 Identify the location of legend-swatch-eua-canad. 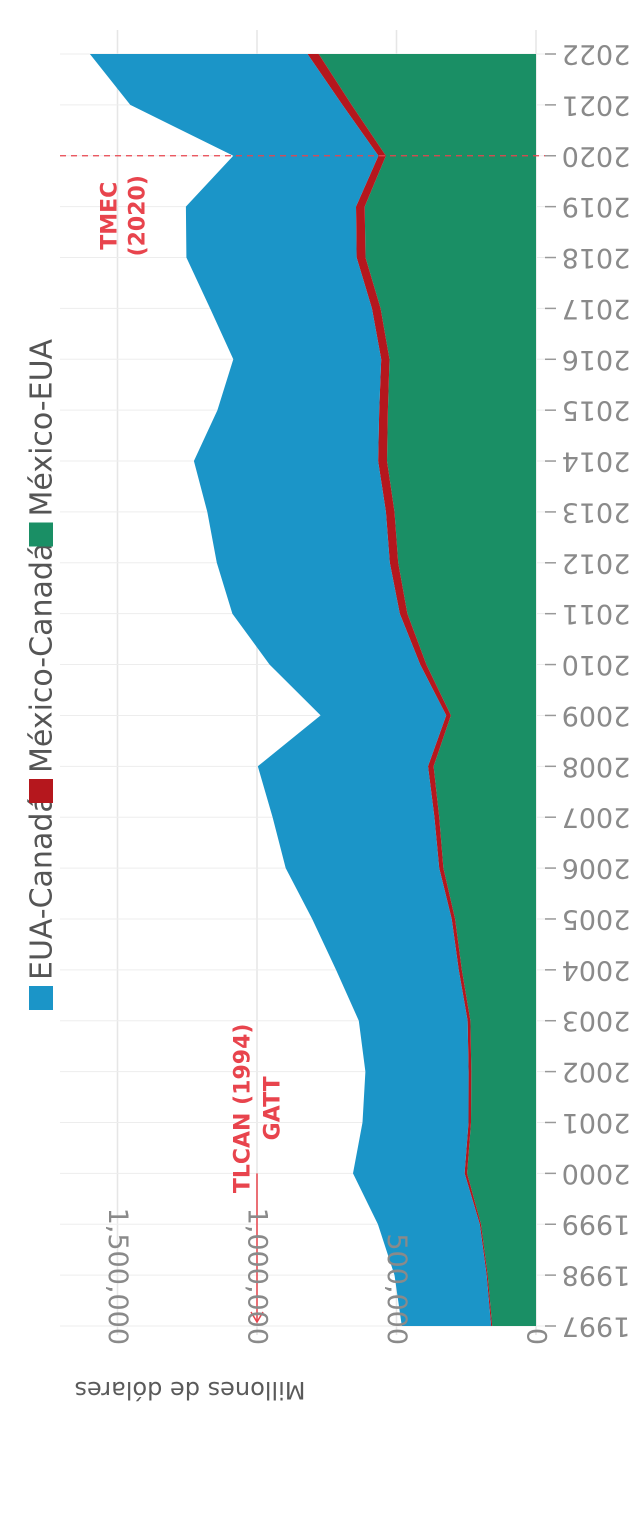
(41, 998).